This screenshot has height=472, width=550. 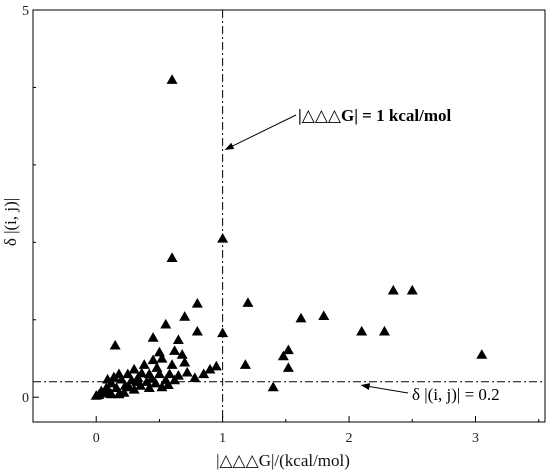 I want to click on annotation-arrow-delta, so click(x=384, y=388).